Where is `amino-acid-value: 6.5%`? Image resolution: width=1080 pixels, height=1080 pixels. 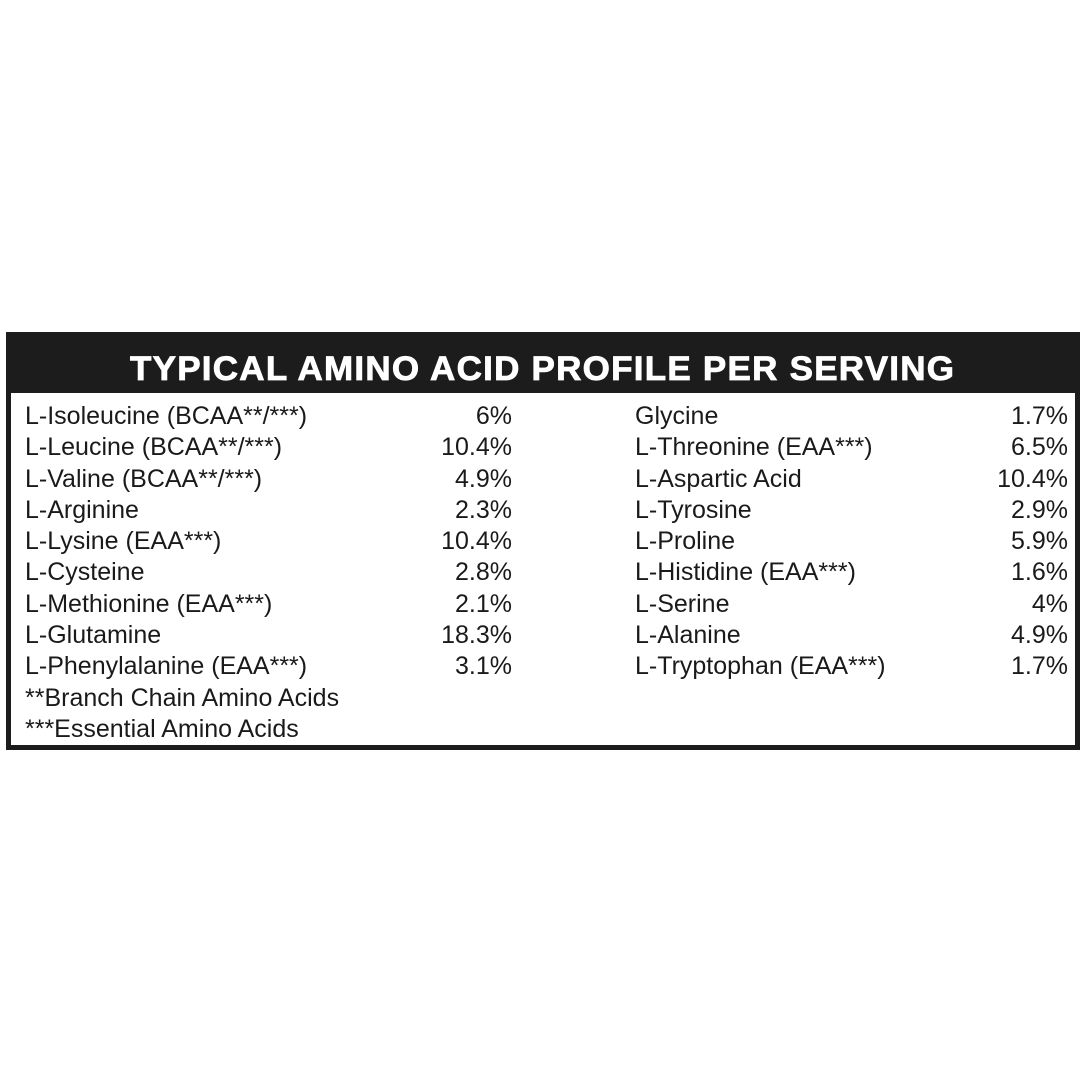 amino-acid-value: 6.5% is located at coordinates (1039, 447).